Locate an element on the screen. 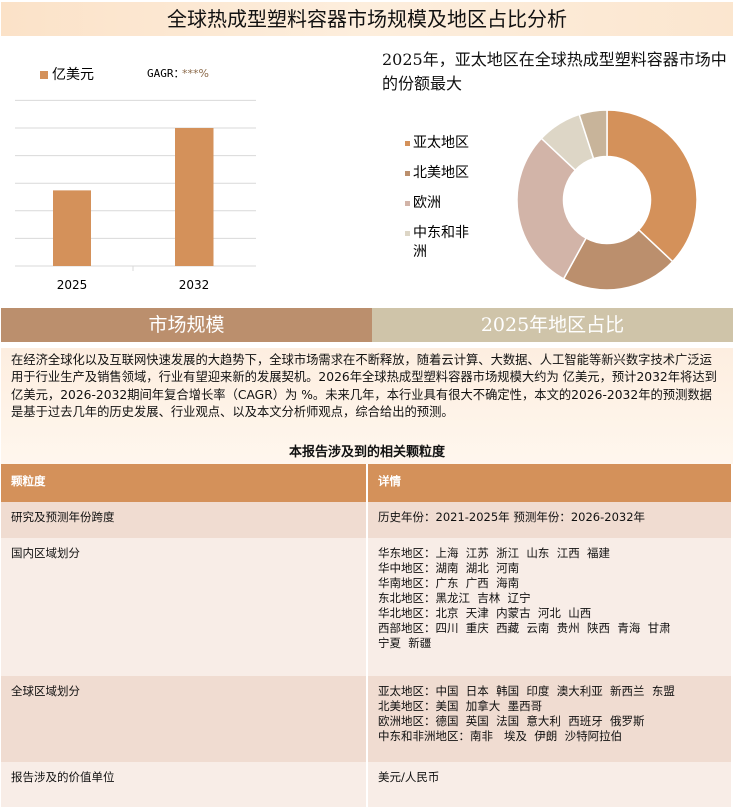 The image size is (734, 810). donut-slice-欧洲 is located at coordinates (552, 208).